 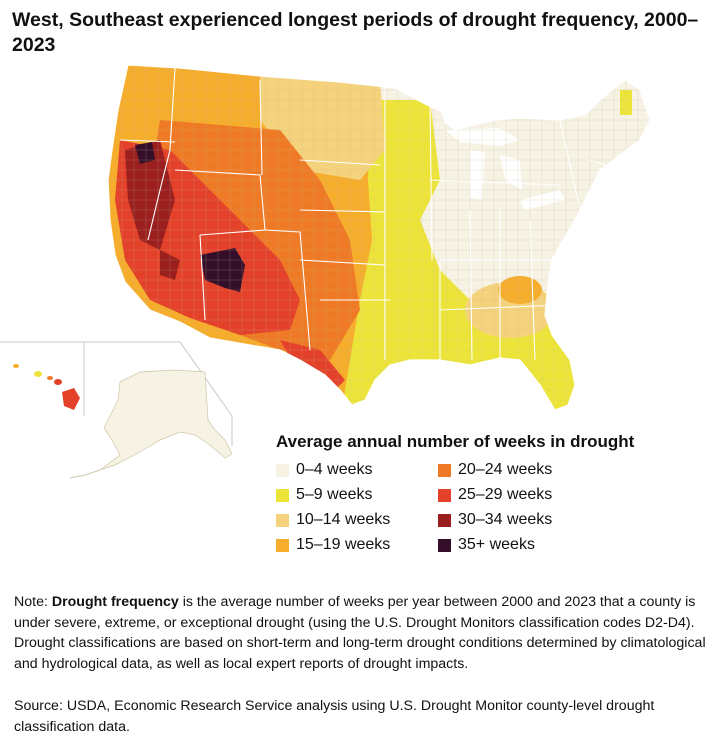 I want to click on legend-item: 0–4 weeks, so click(x=351, y=470).